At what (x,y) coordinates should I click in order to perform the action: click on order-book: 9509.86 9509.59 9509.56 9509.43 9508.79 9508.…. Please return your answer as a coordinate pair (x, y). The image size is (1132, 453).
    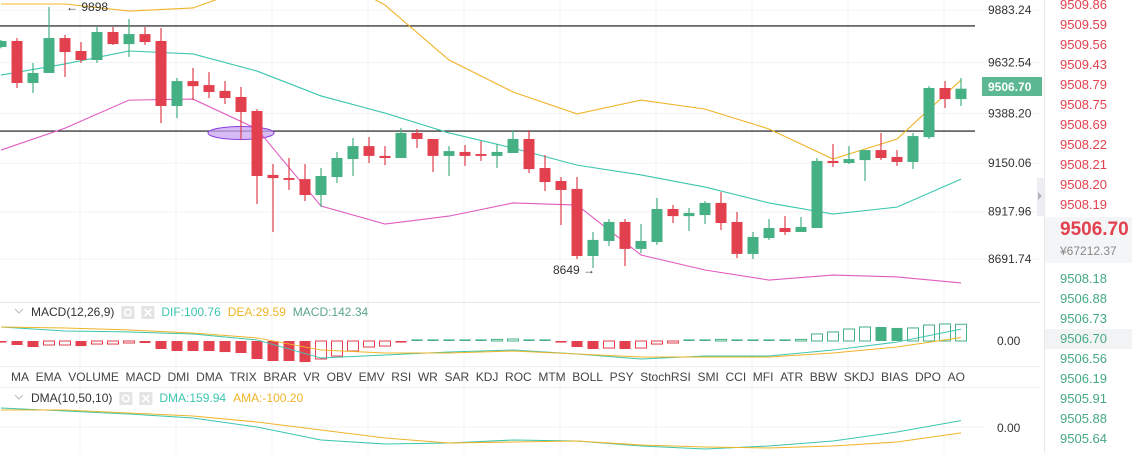
    Looking at the image, I should click on (1088, 226).